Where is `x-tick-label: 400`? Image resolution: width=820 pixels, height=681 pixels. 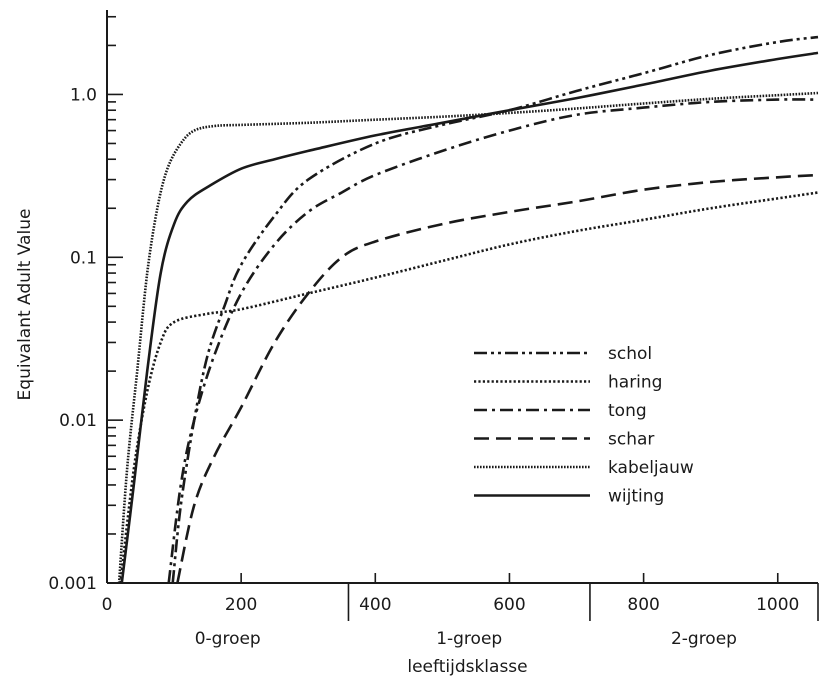
x-tick-label: 400 is located at coordinates (375, 605).